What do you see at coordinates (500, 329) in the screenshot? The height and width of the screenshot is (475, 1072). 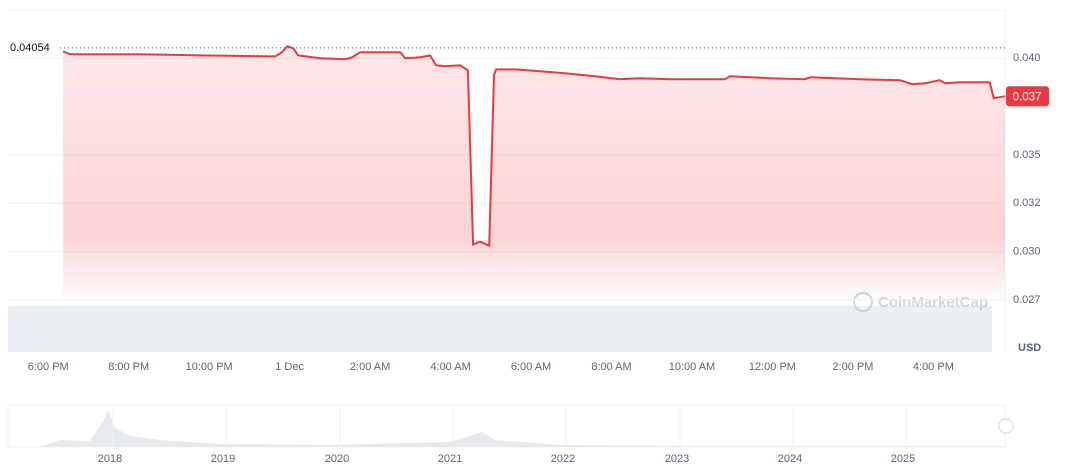 I see `volume-band` at bounding box center [500, 329].